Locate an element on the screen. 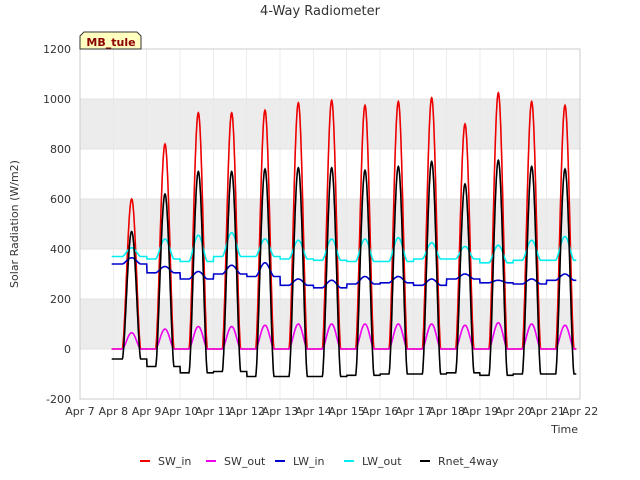 The width and height of the screenshot is (640, 480). y-tick-label: 800 is located at coordinates (60, 149).